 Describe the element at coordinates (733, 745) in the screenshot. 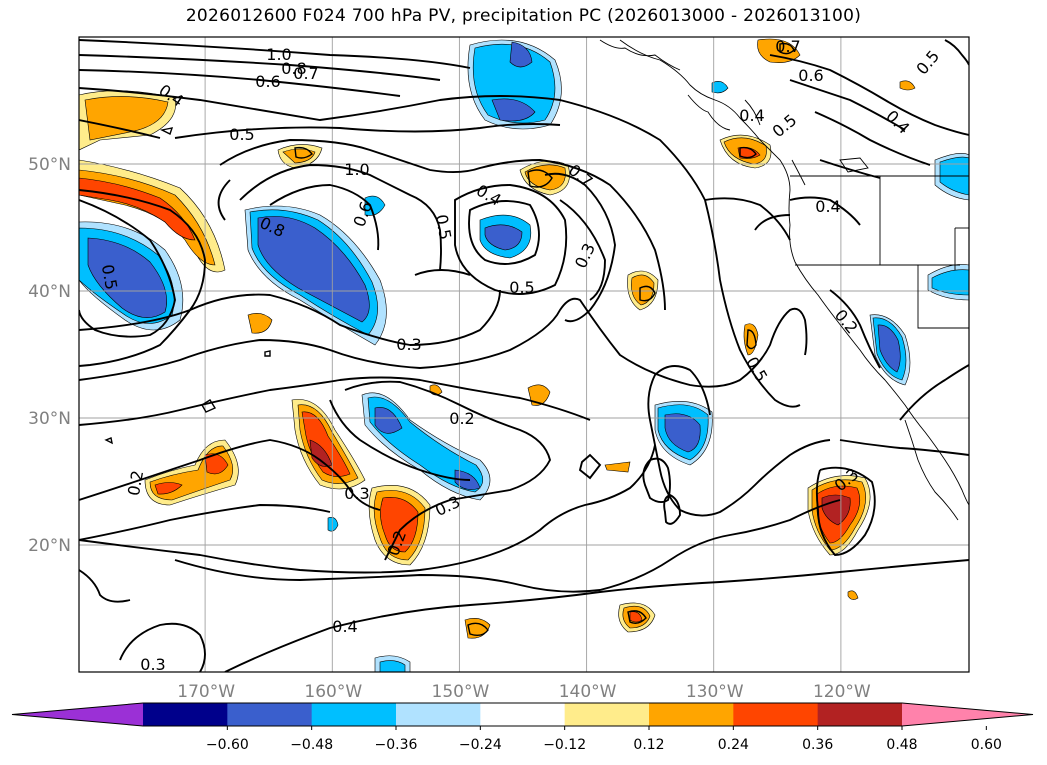

I see `colorbar-tick-label: 0.24` at that location.